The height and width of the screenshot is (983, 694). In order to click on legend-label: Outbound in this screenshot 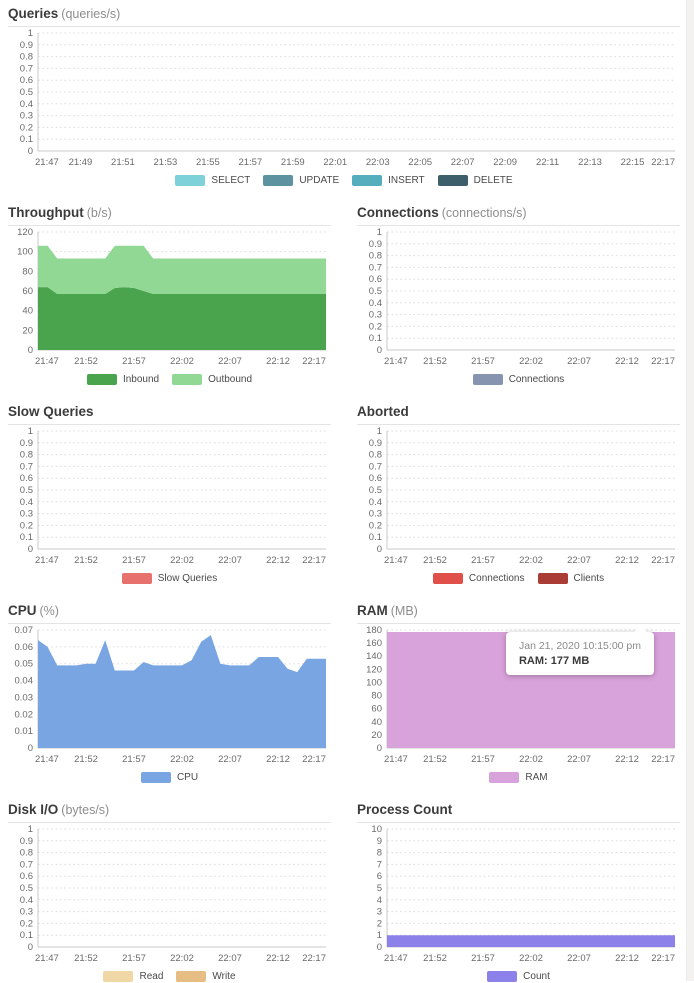, I will do `click(230, 379)`.